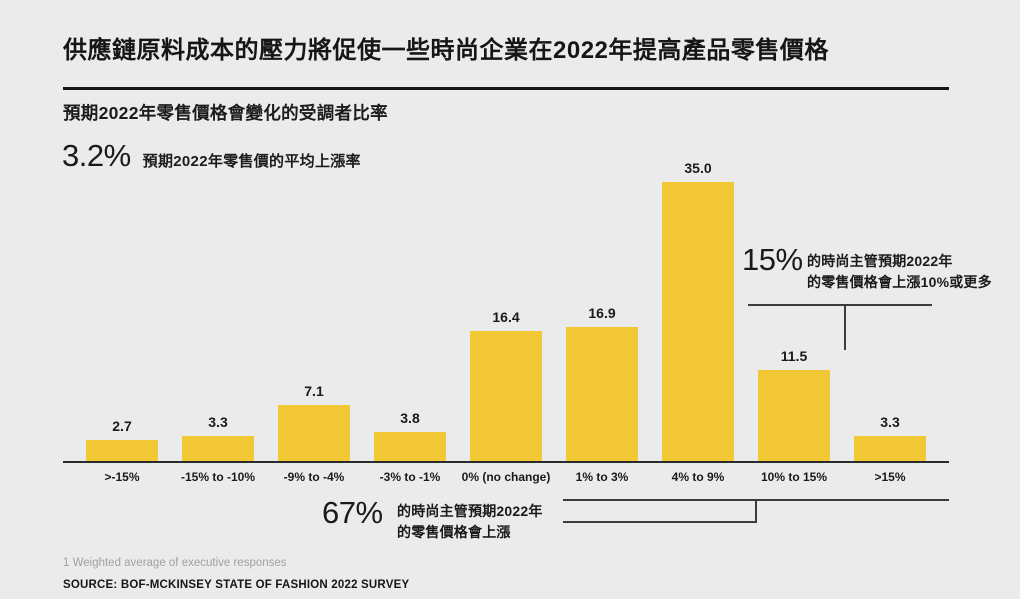  What do you see at coordinates (251, 161) in the screenshot?
I see `stat-label: 預期2022年零售價的平均上漲率` at bounding box center [251, 161].